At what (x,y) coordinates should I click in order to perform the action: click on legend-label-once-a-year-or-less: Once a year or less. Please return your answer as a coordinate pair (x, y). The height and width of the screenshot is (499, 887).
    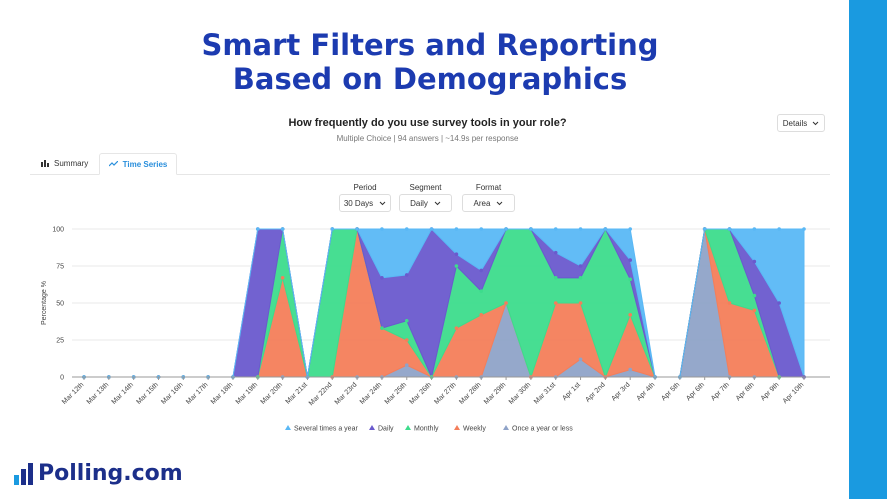
    Looking at the image, I should click on (542, 429).